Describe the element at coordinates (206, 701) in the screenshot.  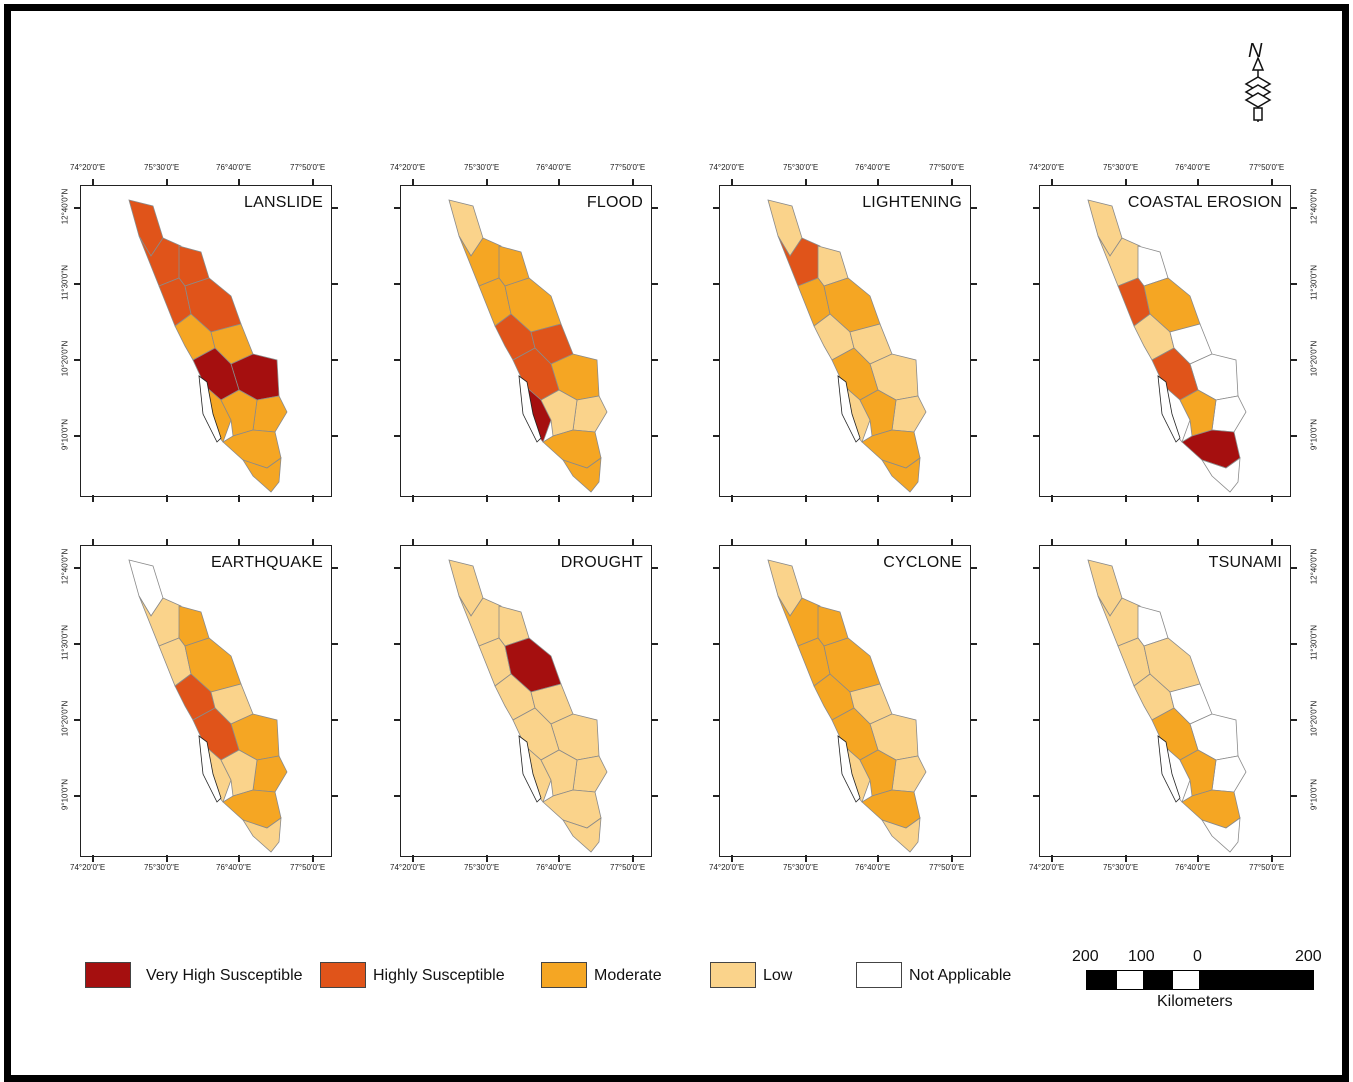
I see `map-panel-earthquake: EARTHQUAKE` at that location.